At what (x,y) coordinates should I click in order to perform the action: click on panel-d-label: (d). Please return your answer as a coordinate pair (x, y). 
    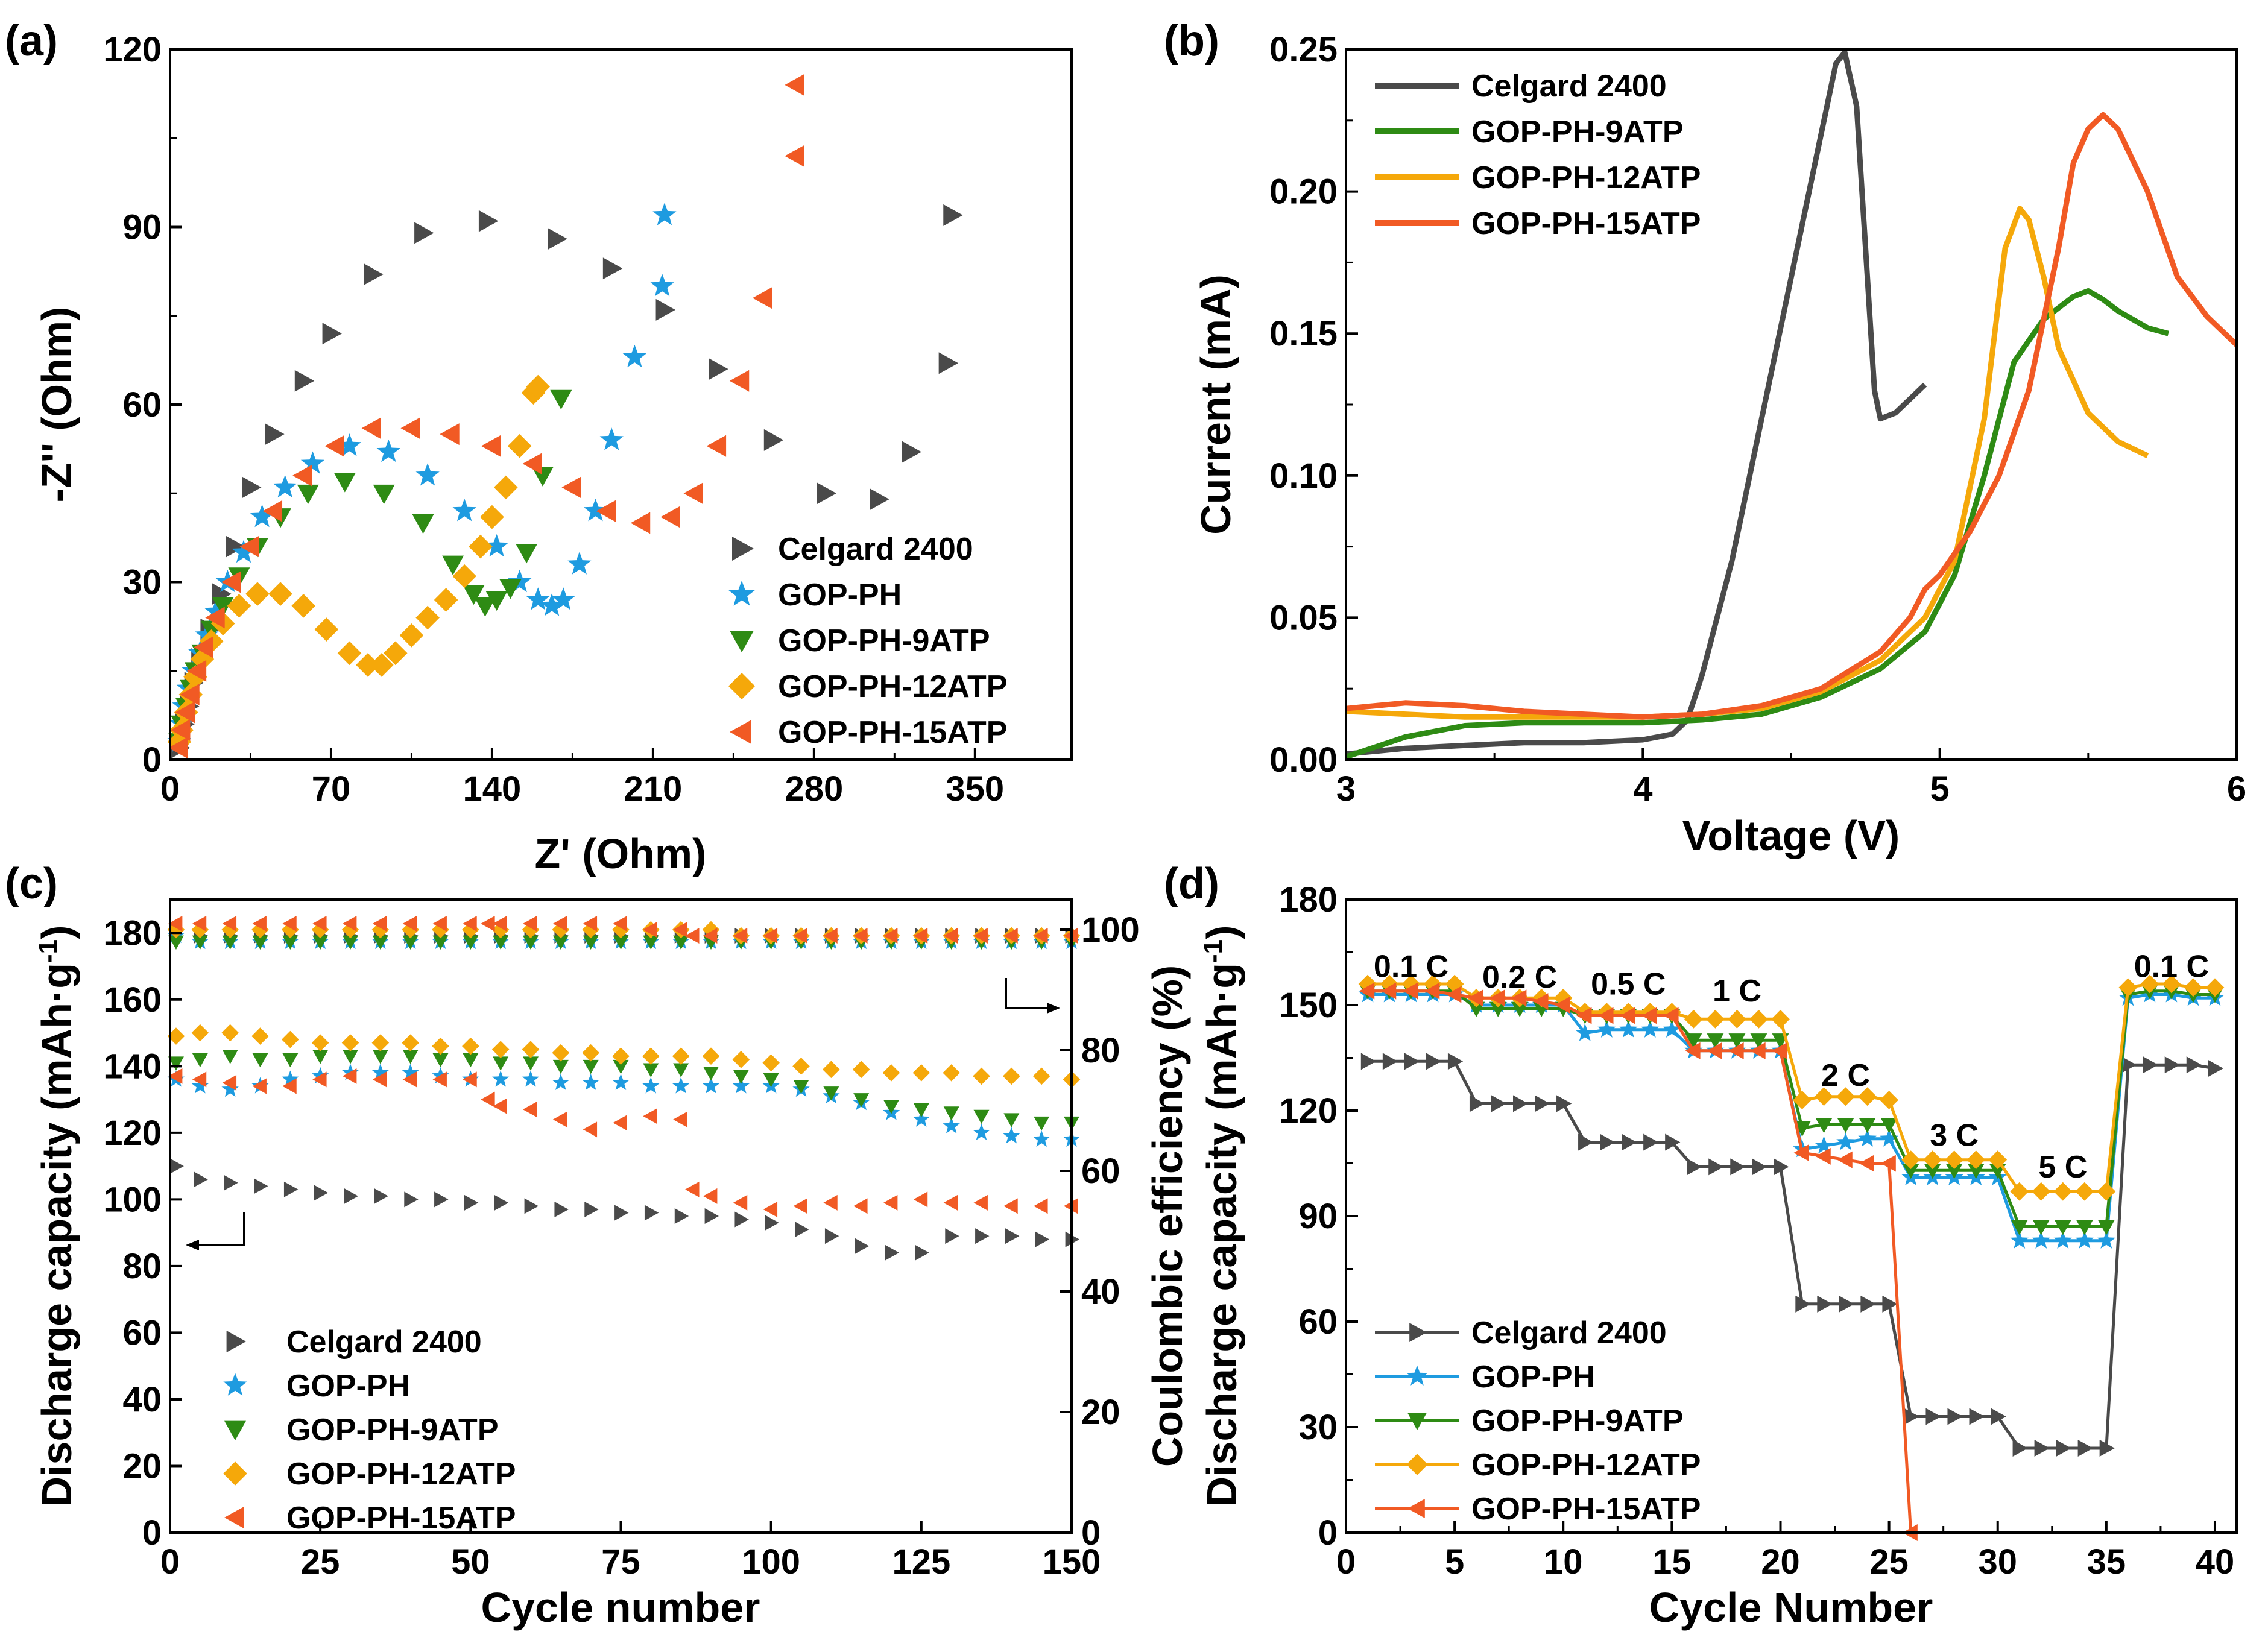
    Looking at the image, I should click on (1191, 884).